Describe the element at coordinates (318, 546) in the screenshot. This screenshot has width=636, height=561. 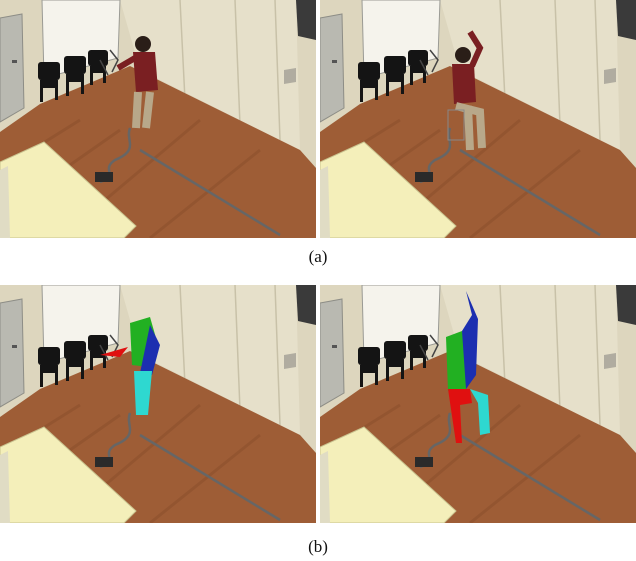
I see `caption: (b)` at that location.